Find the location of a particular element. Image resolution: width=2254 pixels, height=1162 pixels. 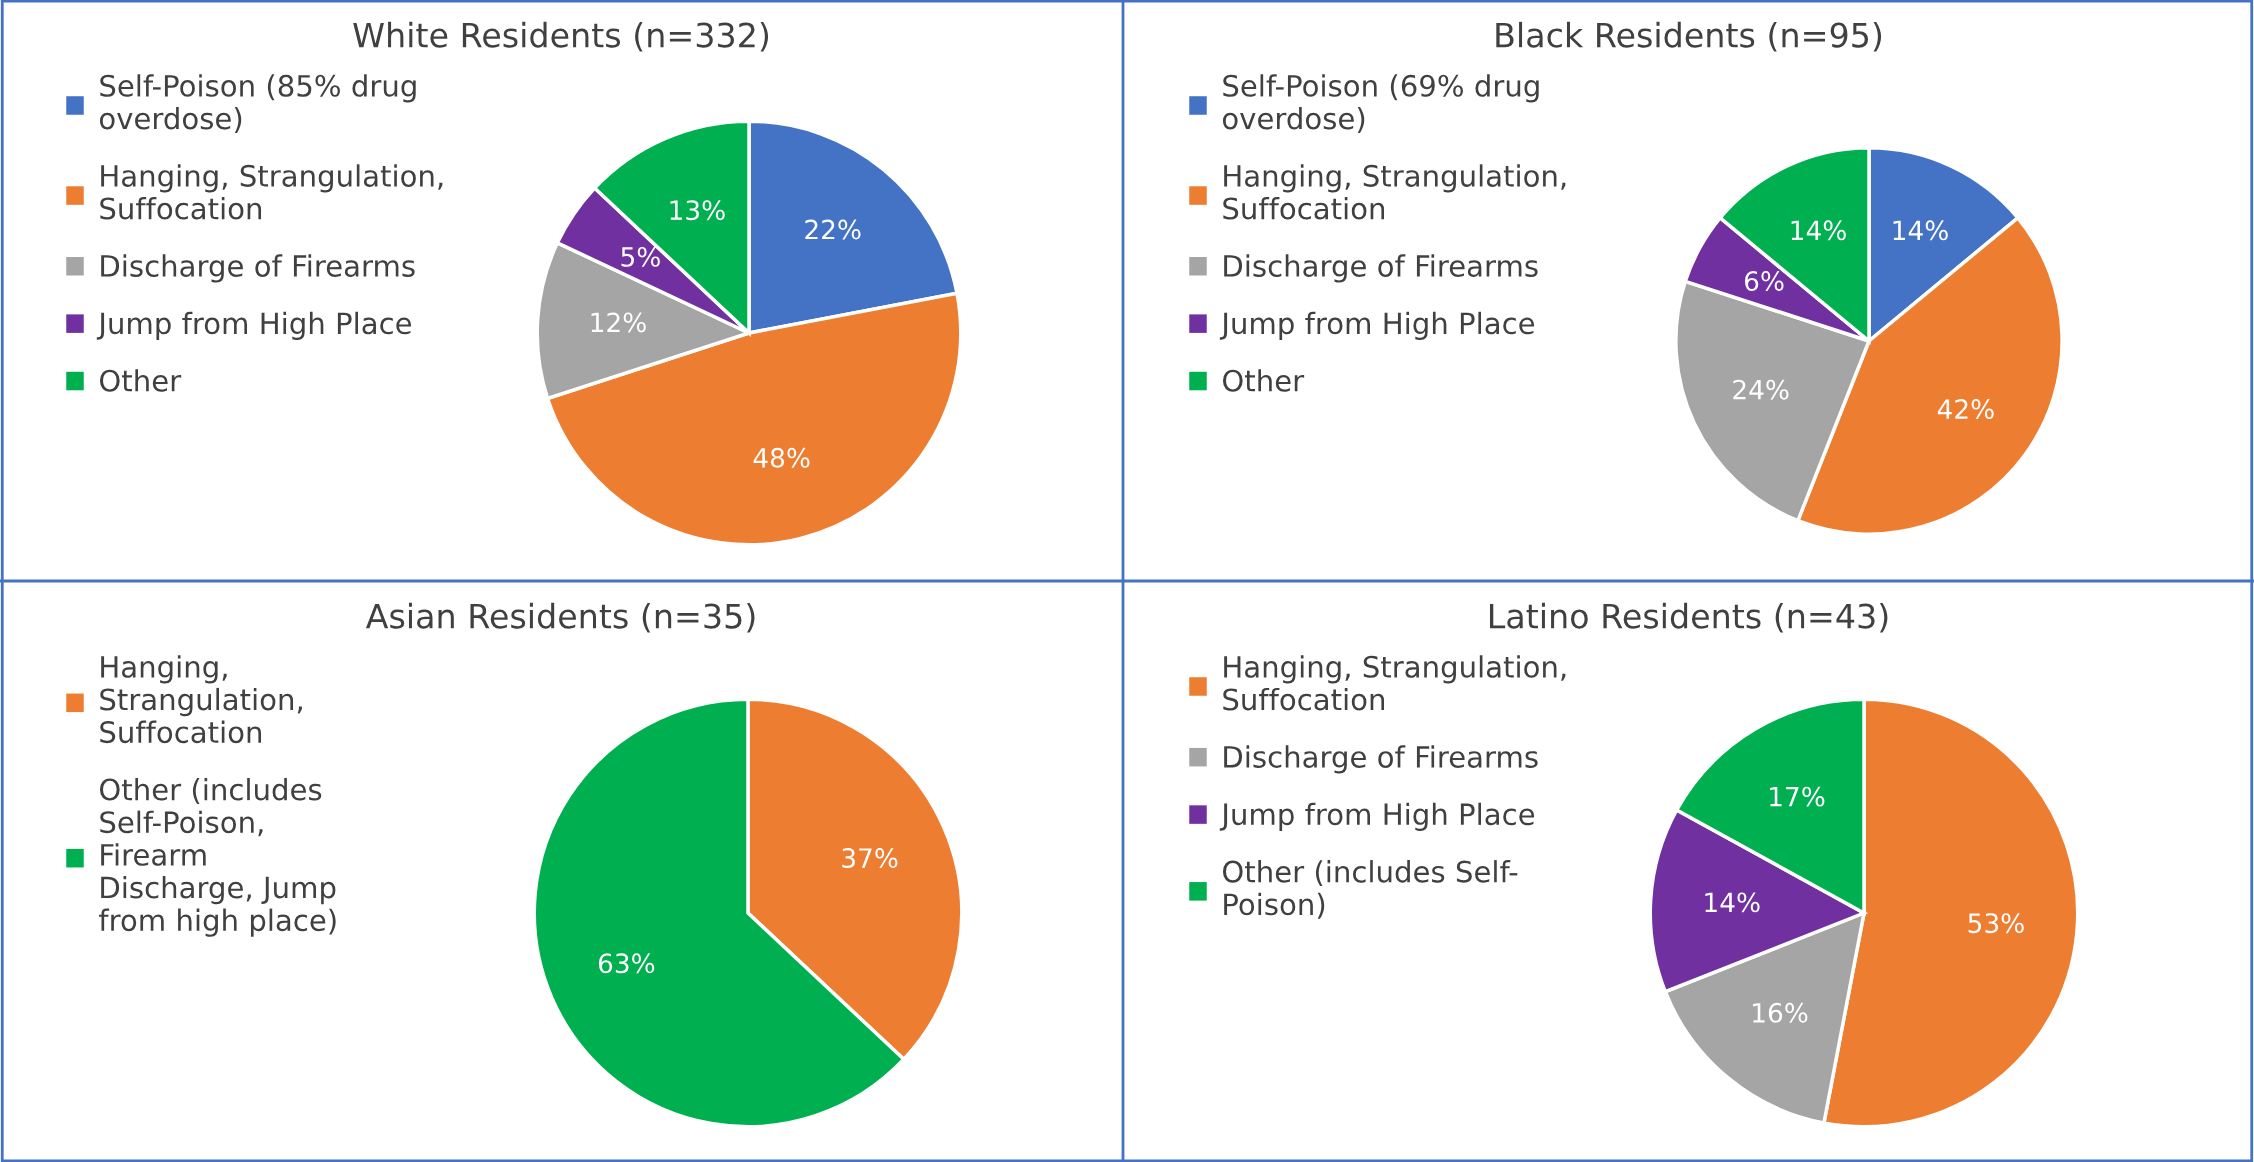

legend-label: Other (includes Self-Poison) is located at coordinates (1370, 889).